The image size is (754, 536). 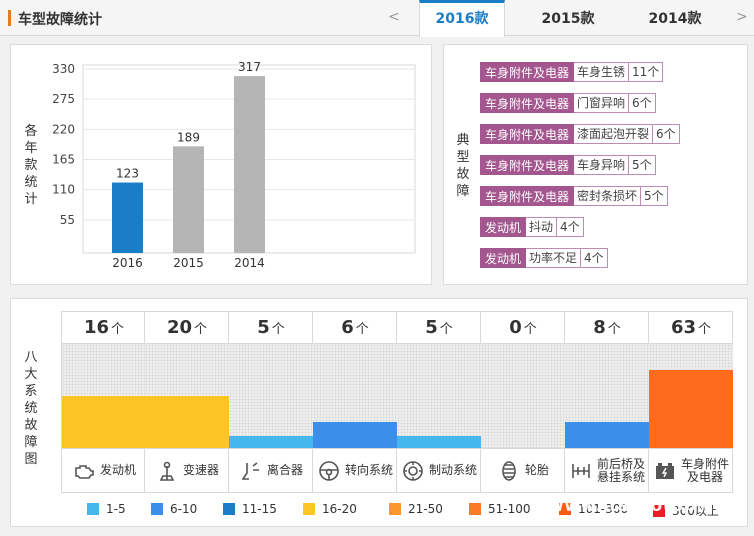 I want to click on title-accent-bar, so click(x=9, y=18).